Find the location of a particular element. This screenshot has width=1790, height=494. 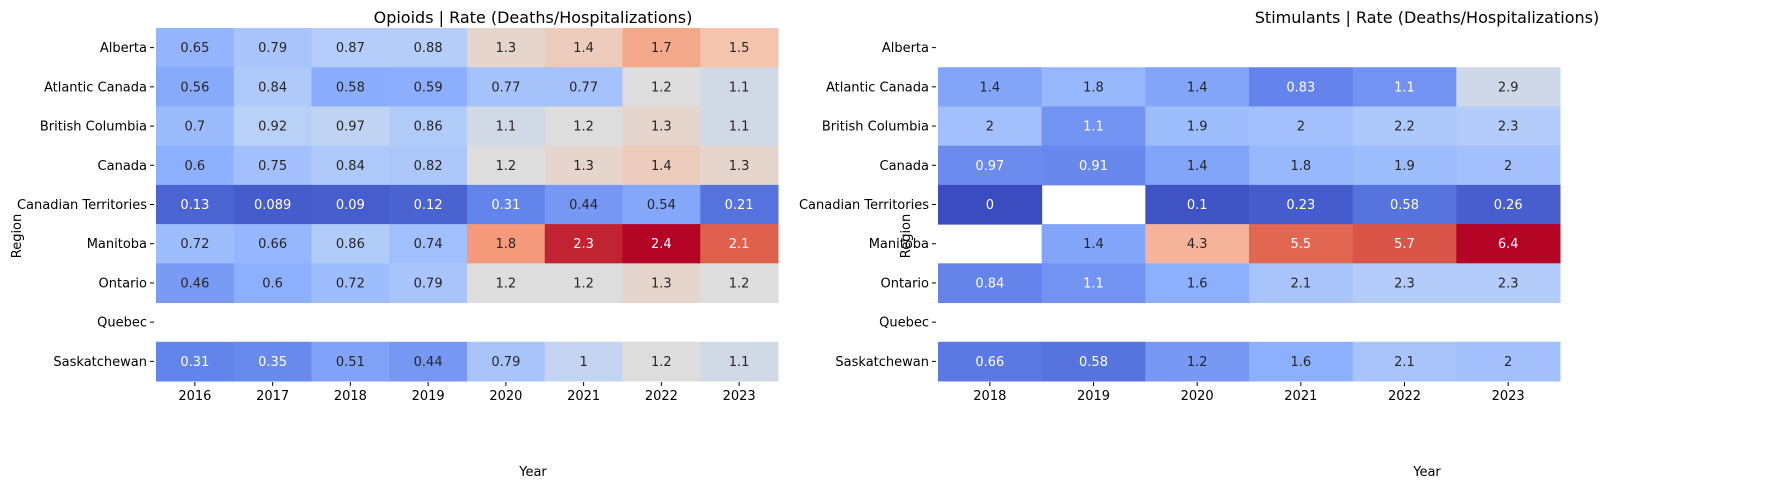

stimulants-cell-label-british-columbia-2023: 2.3 is located at coordinates (1508, 127).